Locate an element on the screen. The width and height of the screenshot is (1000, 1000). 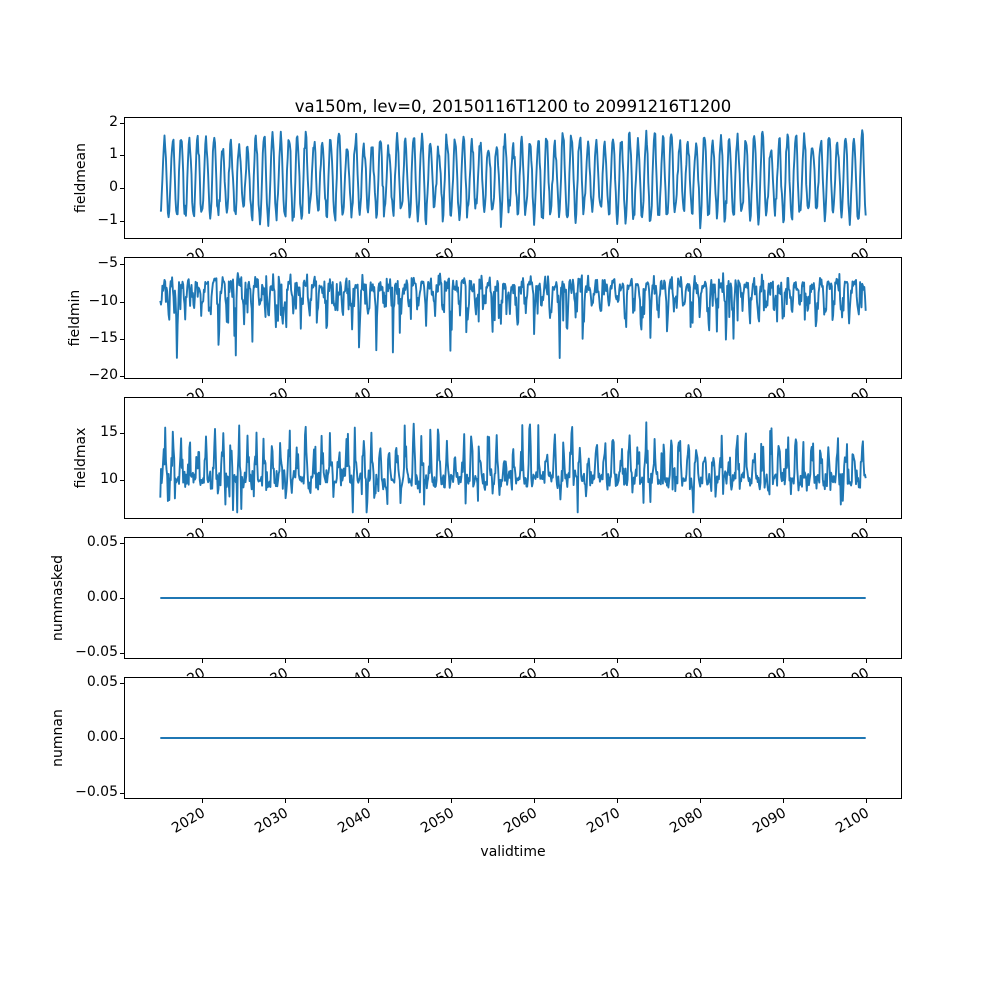
axes-frame-numnan is located at coordinates (513, 738).